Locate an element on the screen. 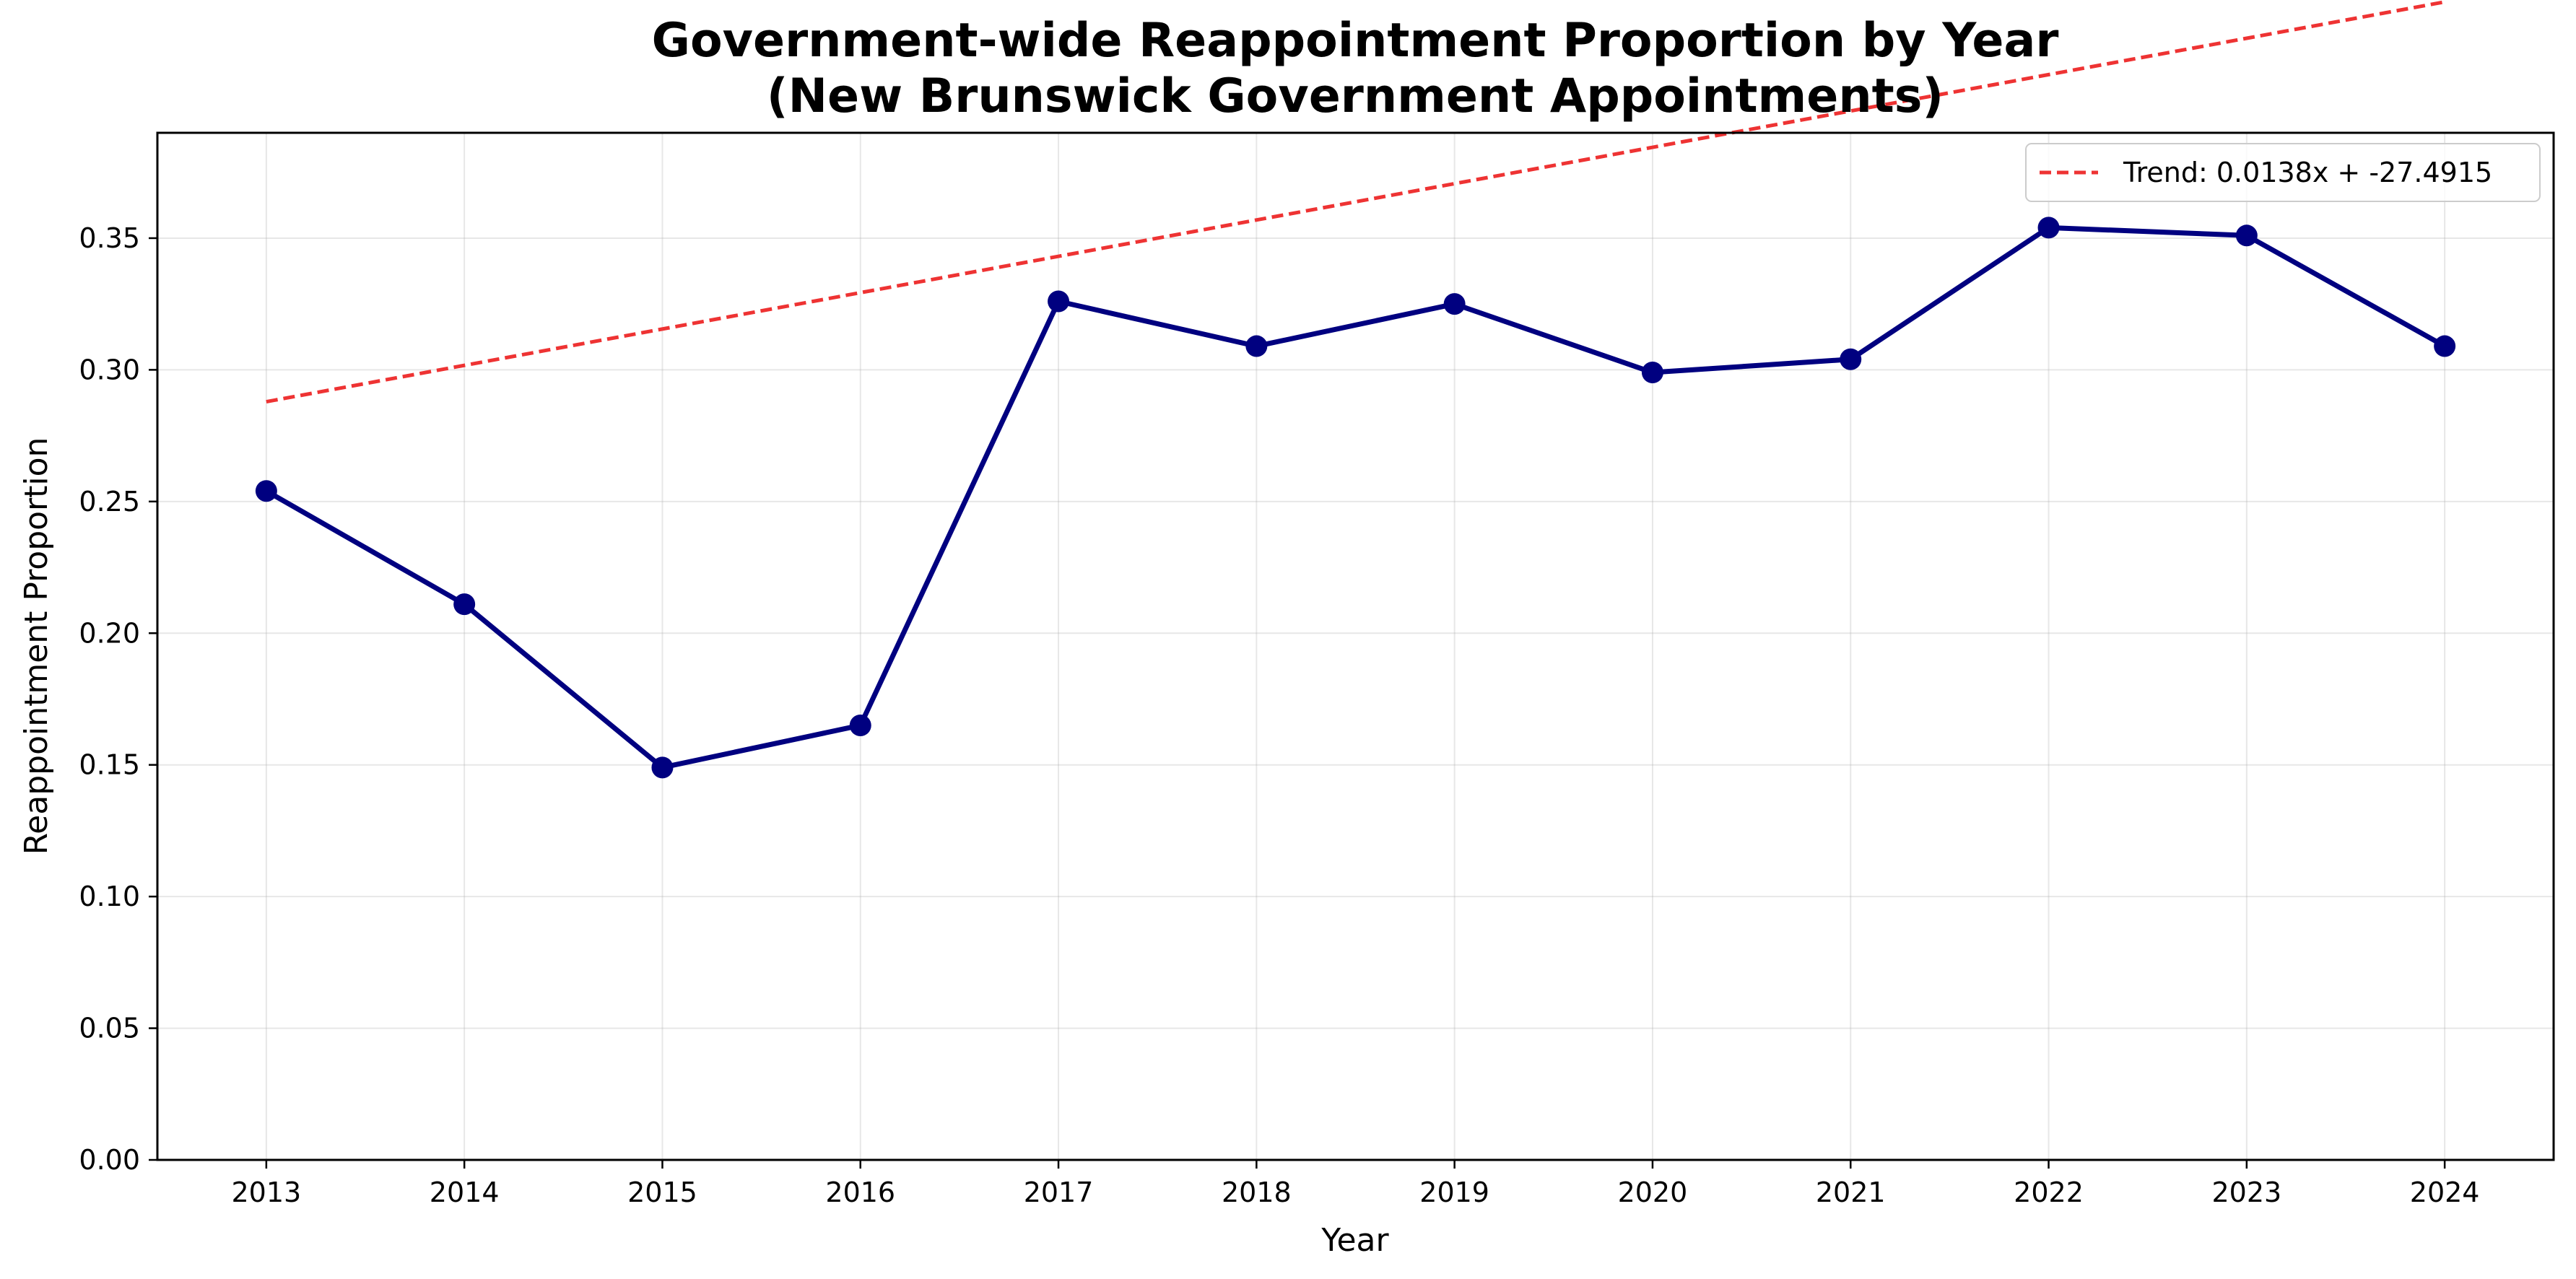 The image size is (2576, 1279). x-tick-label: 2019 is located at coordinates (1454, 1192).